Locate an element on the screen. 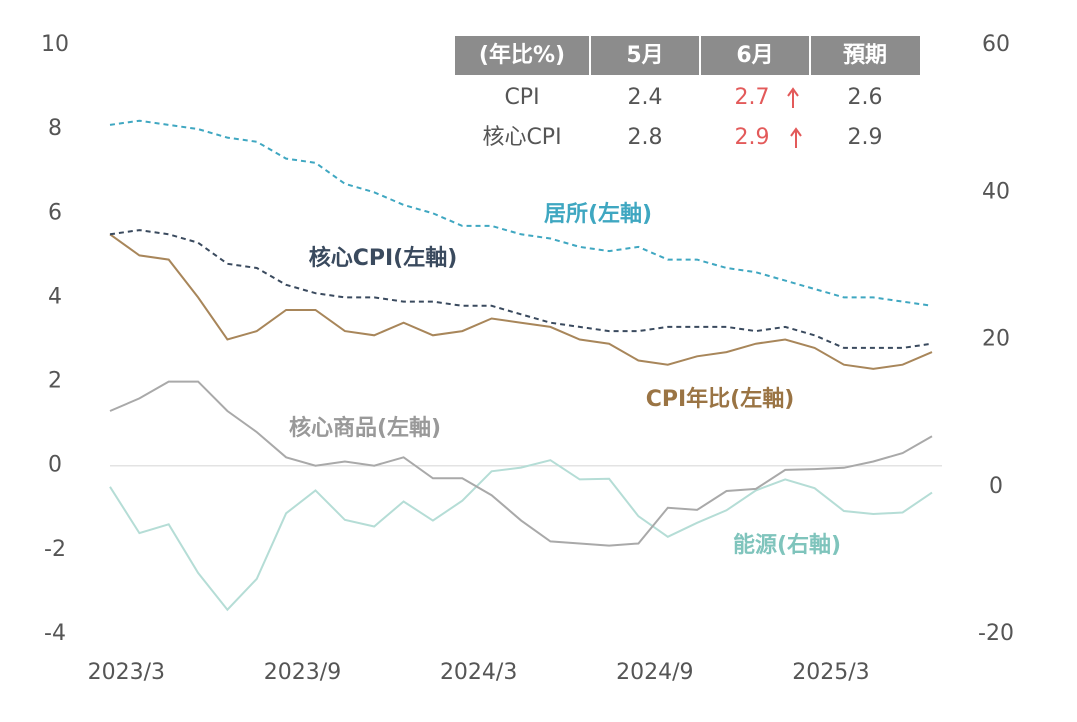 This screenshot has width=1077, height=722. table-cell: 2.7 is located at coordinates (752, 97).